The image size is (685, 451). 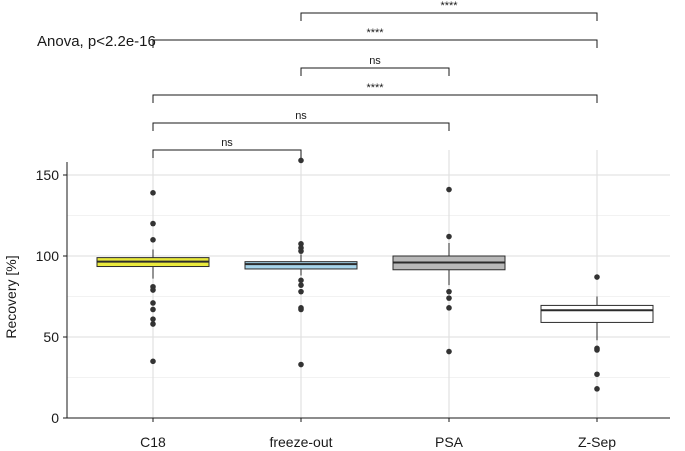 I want to click on box-group-psa, so click(x=449, y=270).